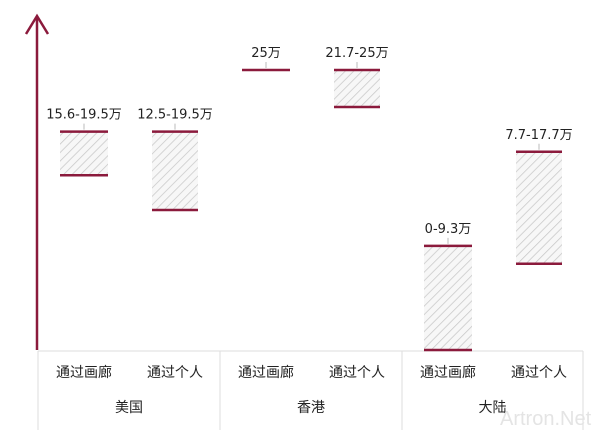 This screenshot has height=436, width=600. I want to click on data-label: 25万, so click(266, 53).